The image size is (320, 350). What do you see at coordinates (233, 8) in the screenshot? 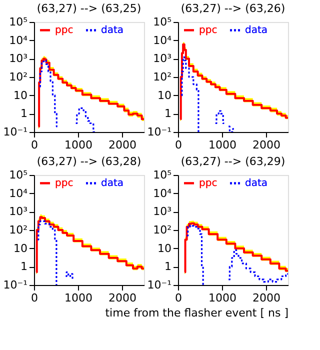
I see `chart-title: (63,27) --> (63,26)` at bounding box center [233, 8].